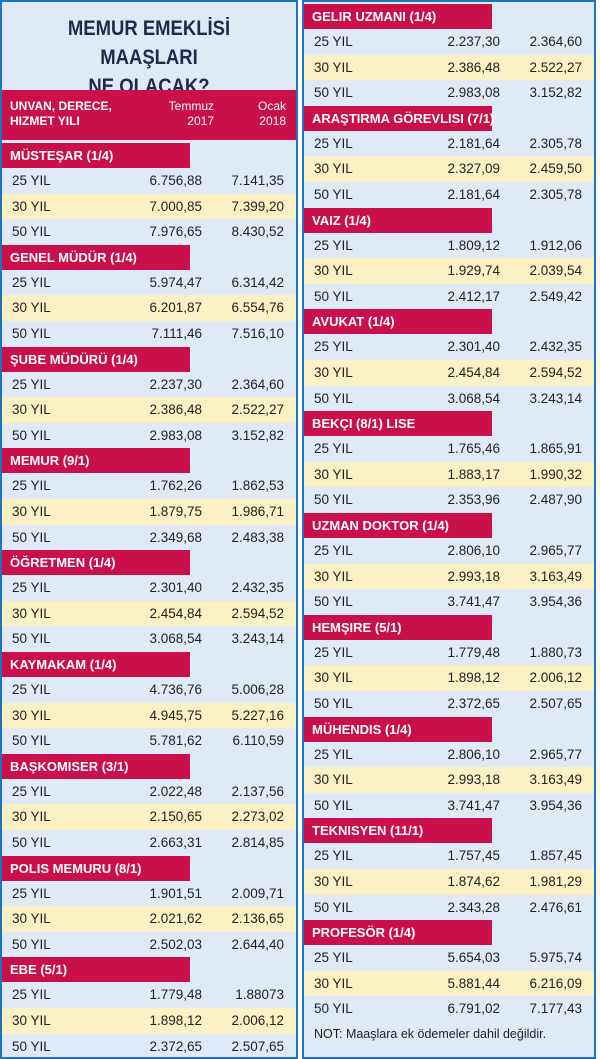 The height and width of the screenshot is (1059, 600). What do you see at coordinates (257, 232) in the screenshot?
I see `cell-value: 8.430,52` at bounding box center [257, 232].